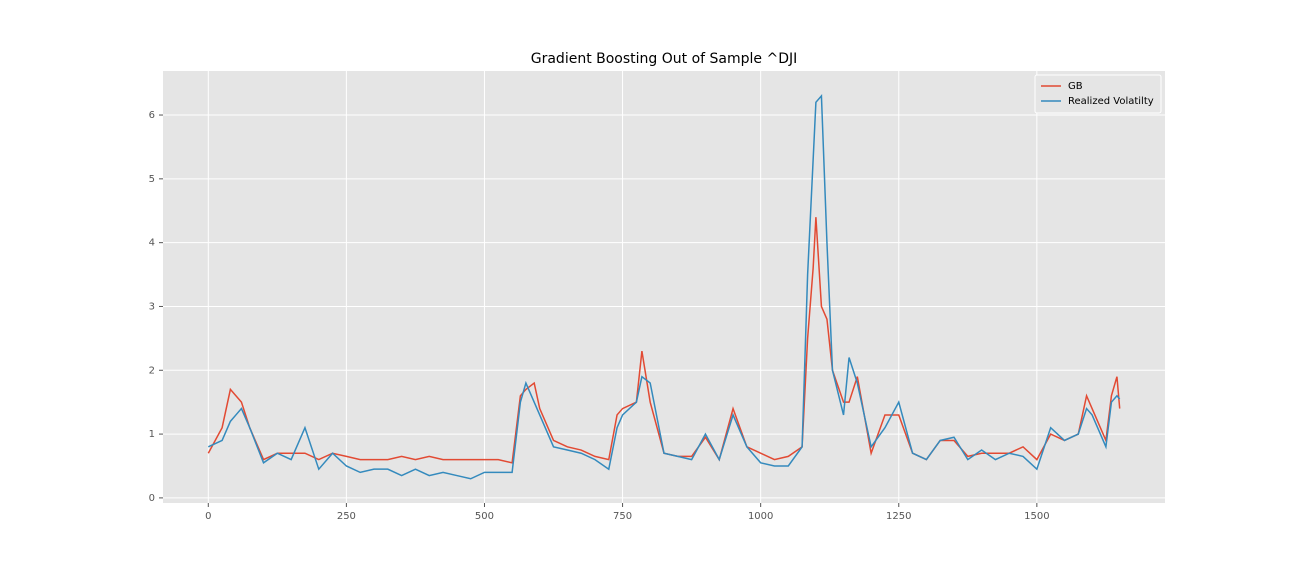 This screenshot has width=1296, height=580. I want to click on y-tick-label: 3, so click(152, 306).